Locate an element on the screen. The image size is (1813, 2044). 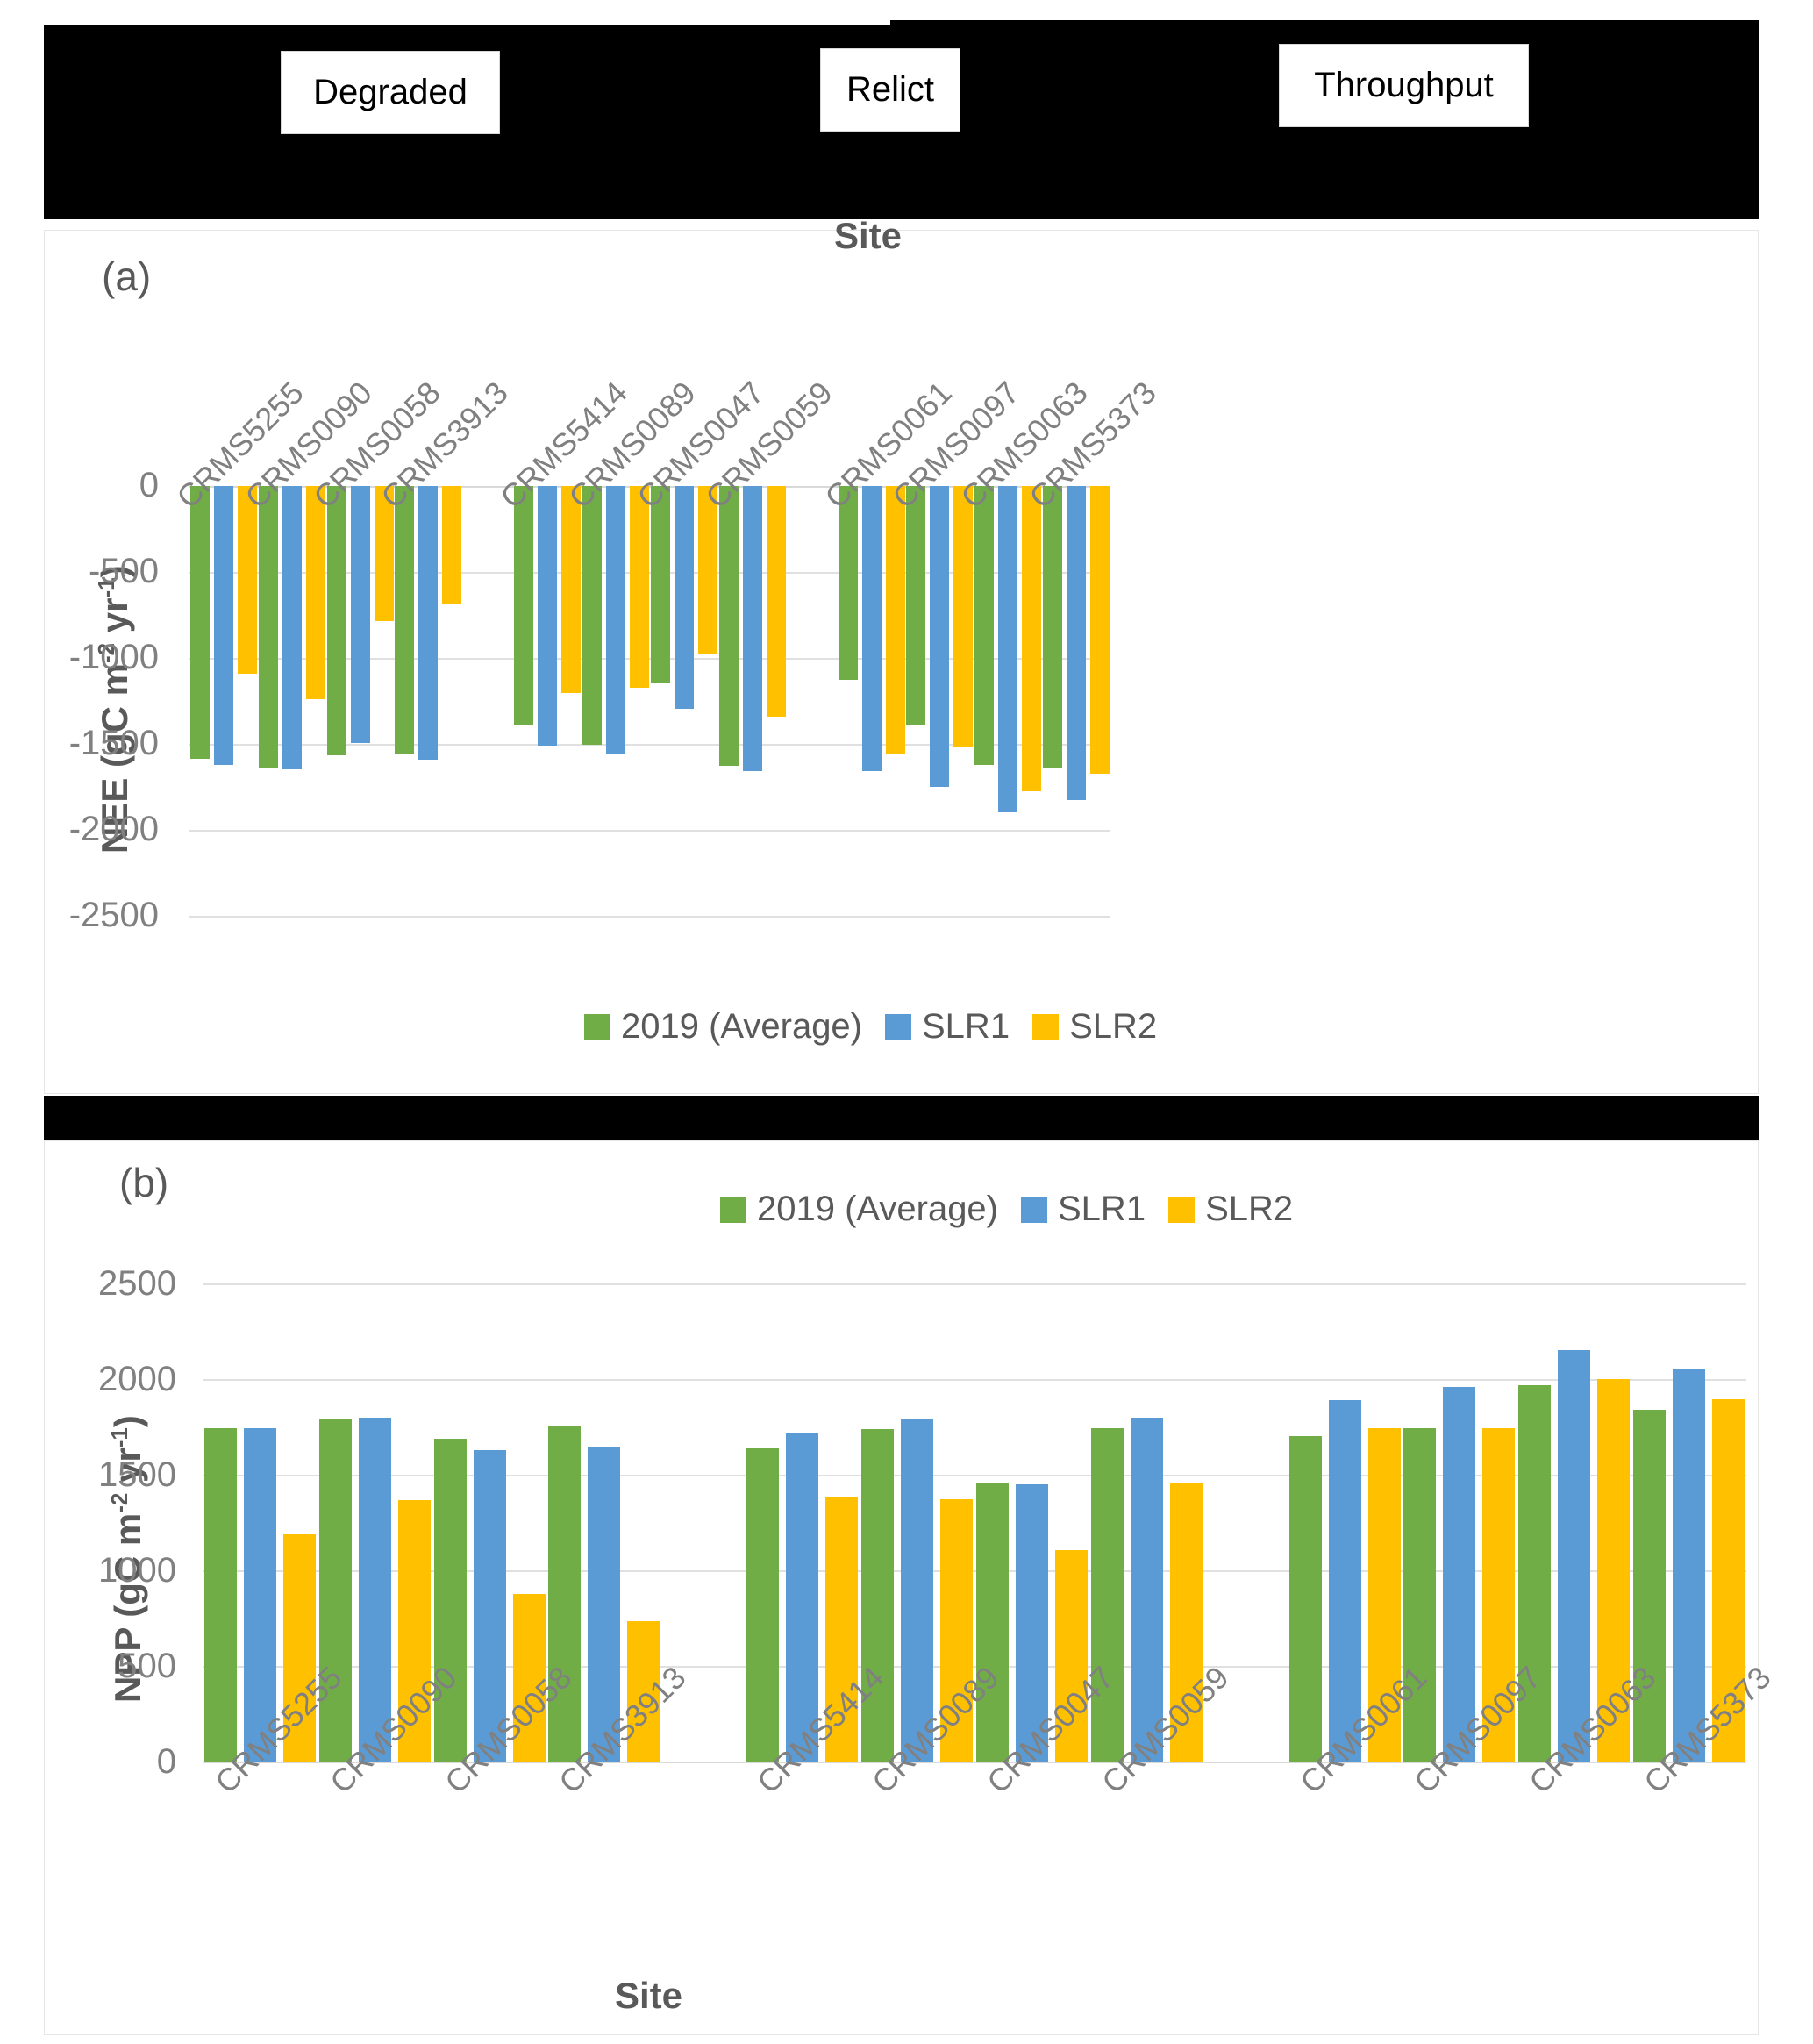
panel-a-letter: (a) is located at coordinates (127, 276).